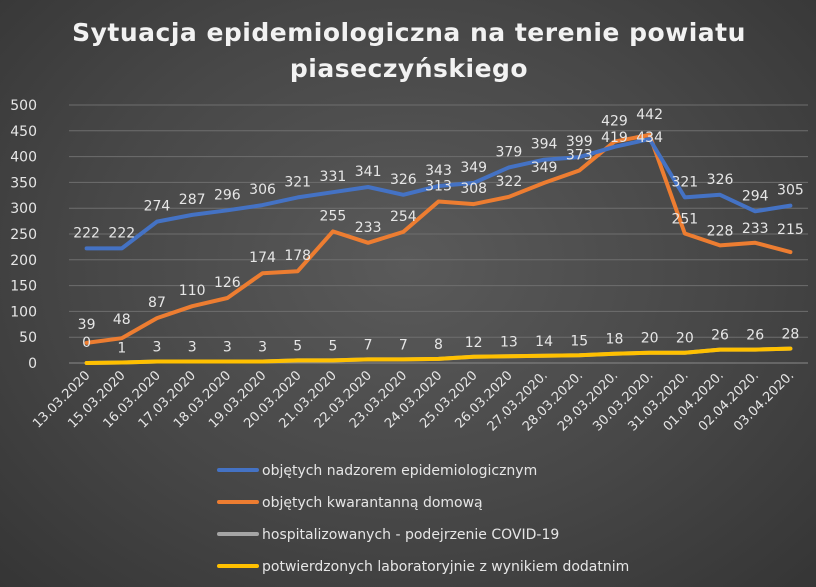  What do you see at coordinates (790, 191) in the screenshot?
I see `data-label-s0: 305` at bounding box center [790, 191].